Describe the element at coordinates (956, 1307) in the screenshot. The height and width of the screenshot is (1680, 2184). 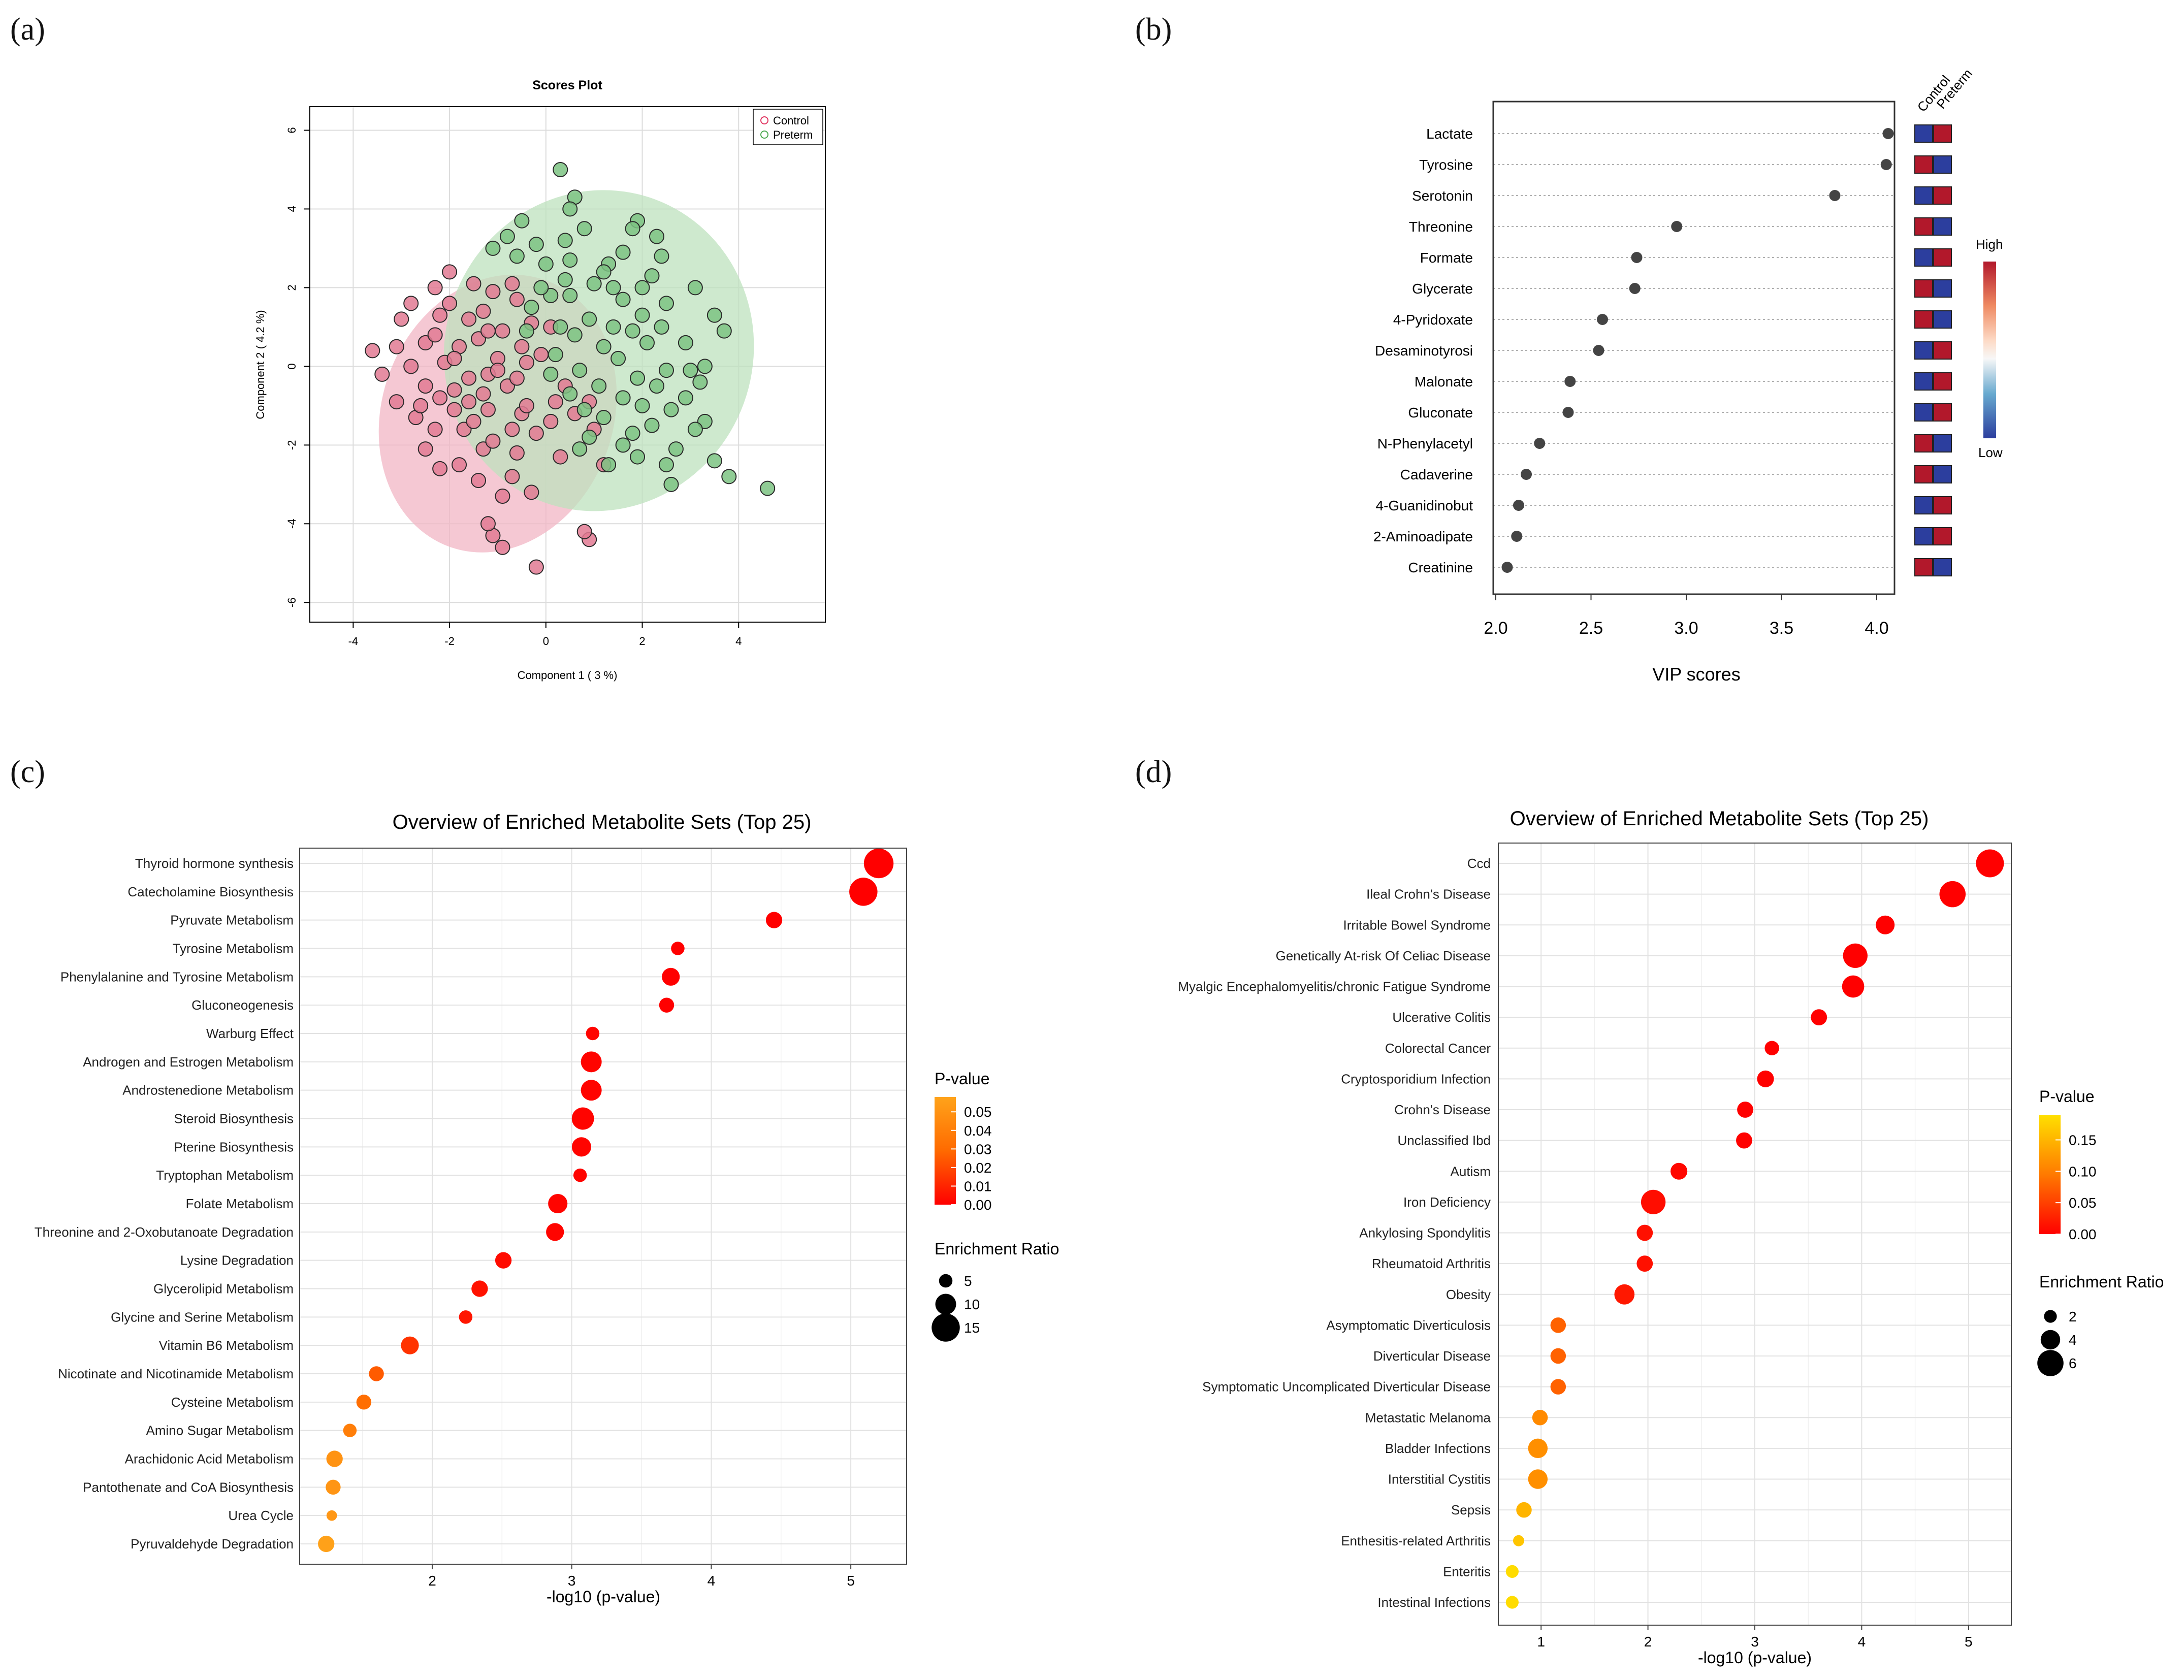
I see `c-enrichment-size-legend: 5 10 15` at that location.